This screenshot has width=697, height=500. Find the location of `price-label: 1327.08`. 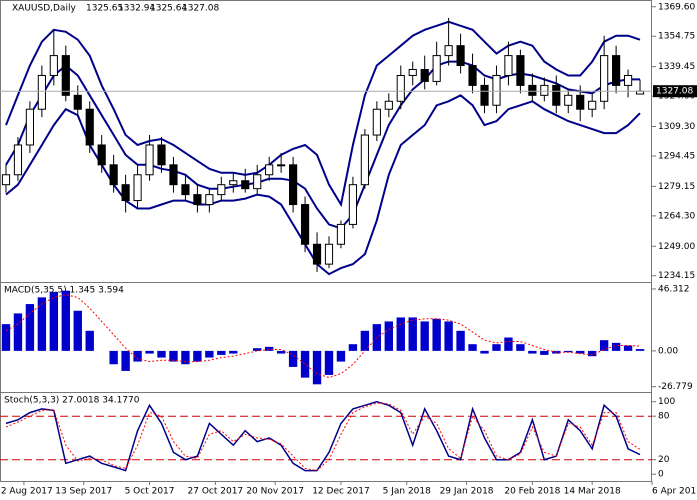

price-label: 1327.08 is located at coordinates (674, 92).